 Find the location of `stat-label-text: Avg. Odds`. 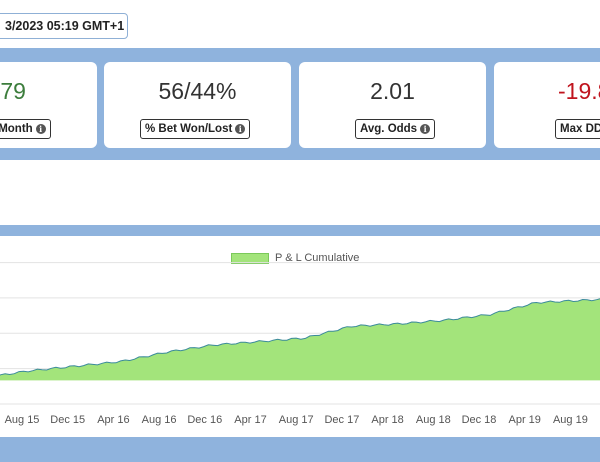

stat-label-text: Avg. Odds is located at coordinates (389, 129).